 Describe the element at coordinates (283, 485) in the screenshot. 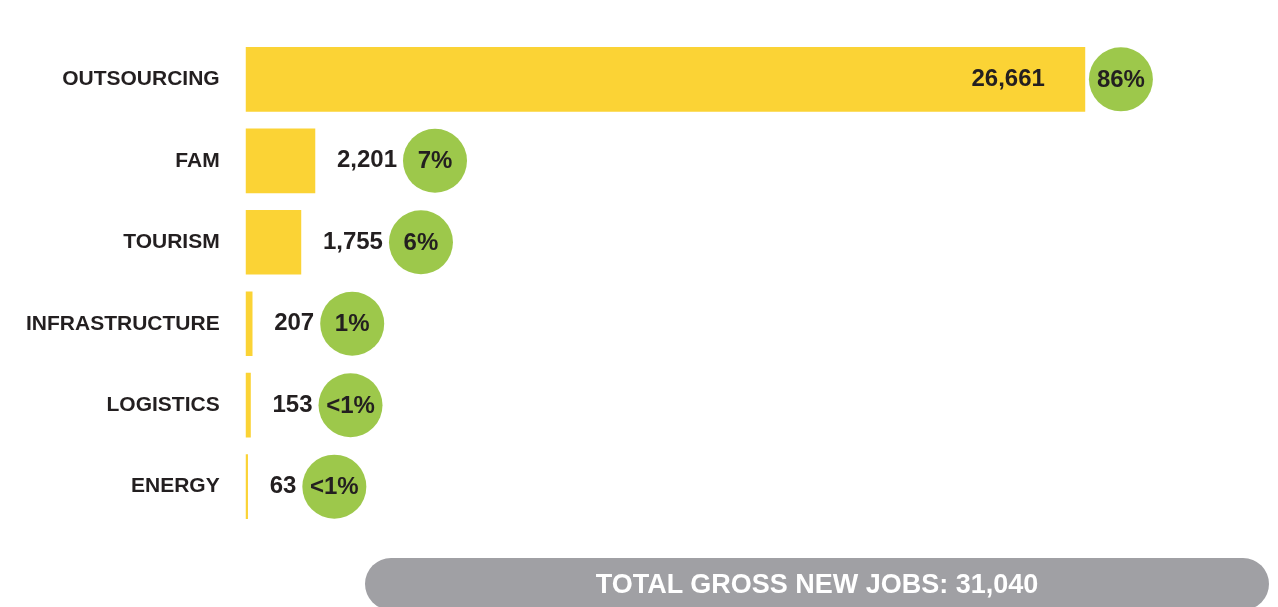

I see `data-label: 63` at that location.